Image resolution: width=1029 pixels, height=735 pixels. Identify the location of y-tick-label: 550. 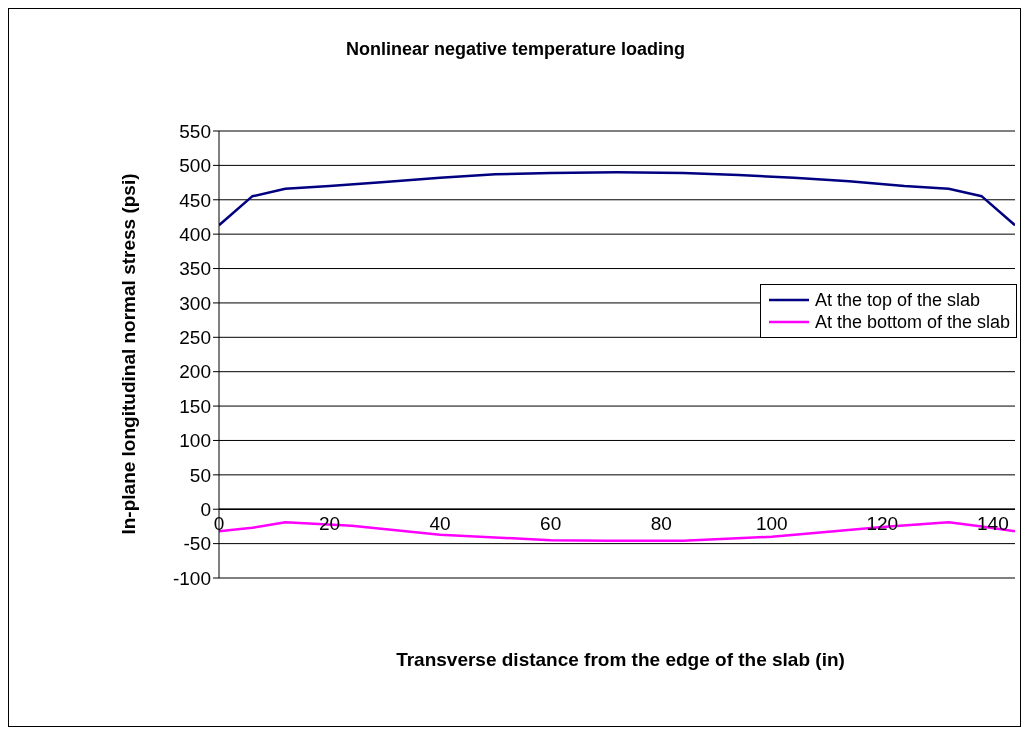
(195, 131).